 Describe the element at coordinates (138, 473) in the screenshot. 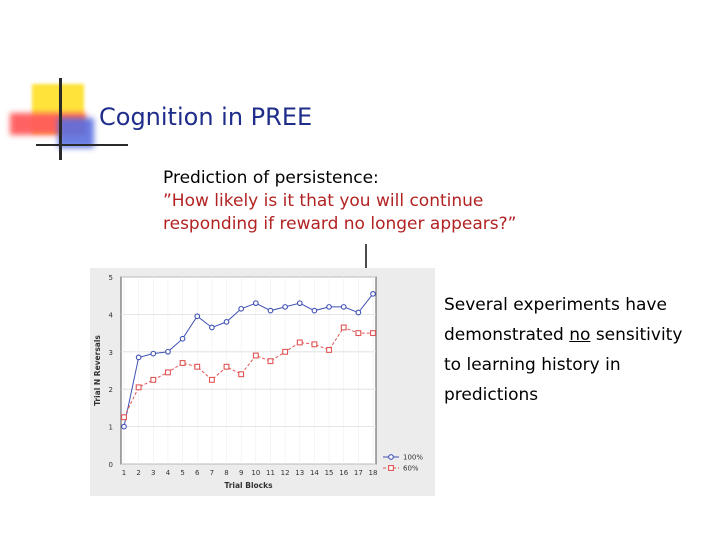

I see `x-tick-label: 2` at that location.